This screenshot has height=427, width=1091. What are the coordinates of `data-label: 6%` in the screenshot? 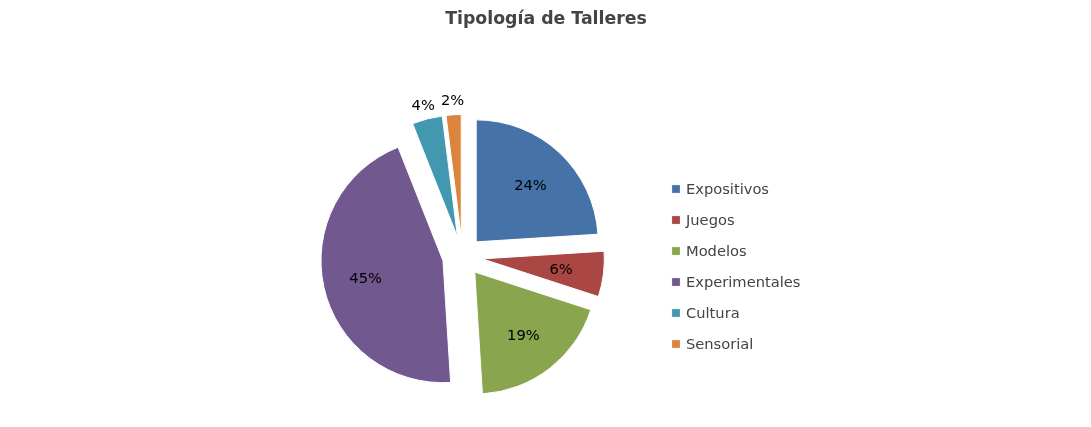 It's located at (561, 269).